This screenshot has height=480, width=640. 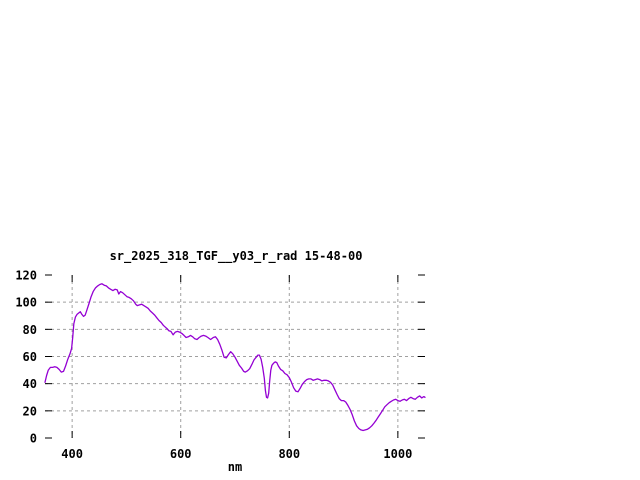 What do you see at coordinates (33, 439) in the screenshot?
I see `y-tick-label: 0` at bounding box center [33, 439].